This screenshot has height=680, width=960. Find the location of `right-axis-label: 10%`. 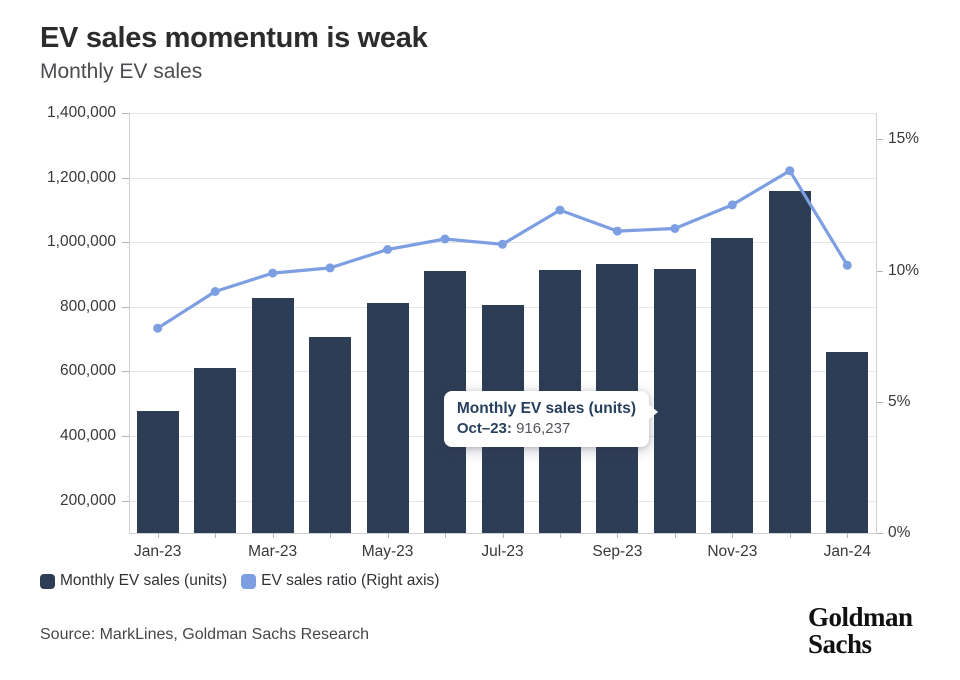

right-axis-label: 10% is located at coordinates (904, 270).